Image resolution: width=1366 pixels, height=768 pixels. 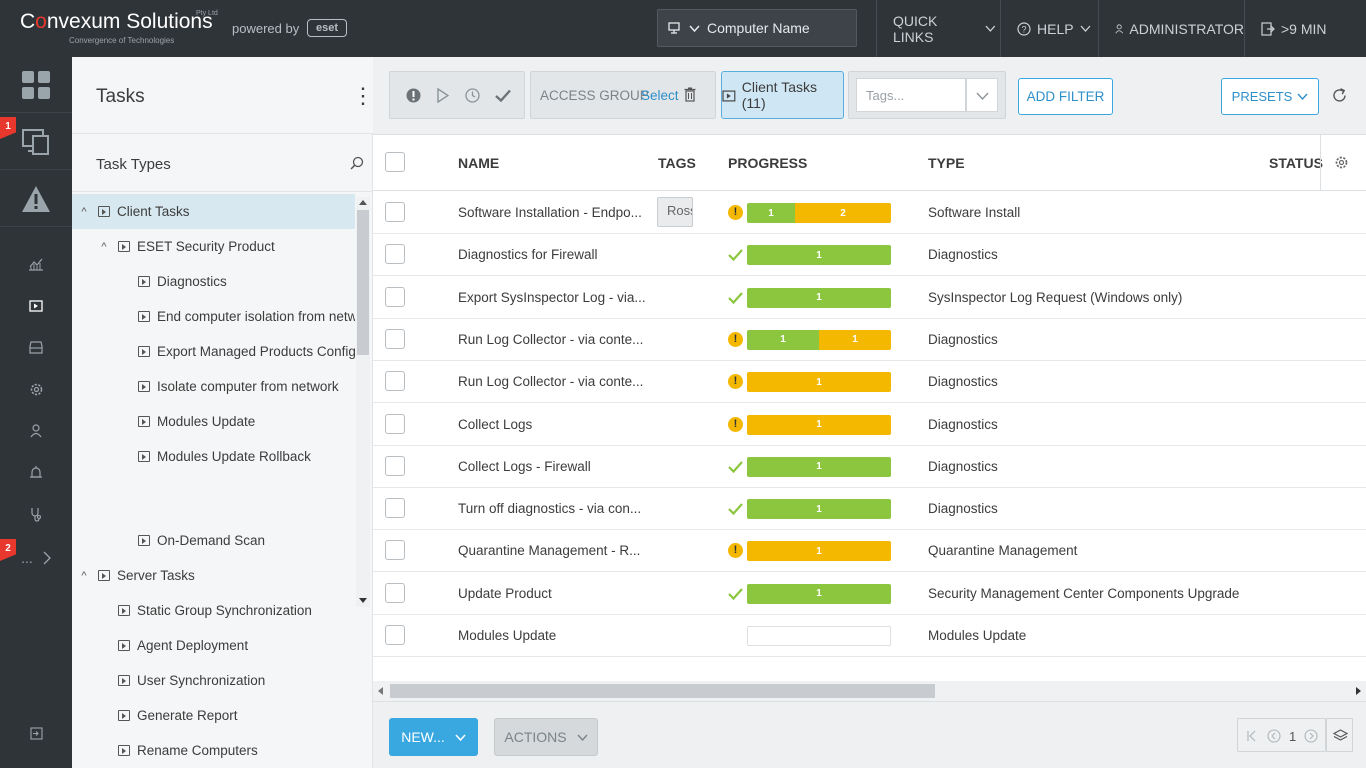 I want to click on alert-icon, so click(x=413, y=95).